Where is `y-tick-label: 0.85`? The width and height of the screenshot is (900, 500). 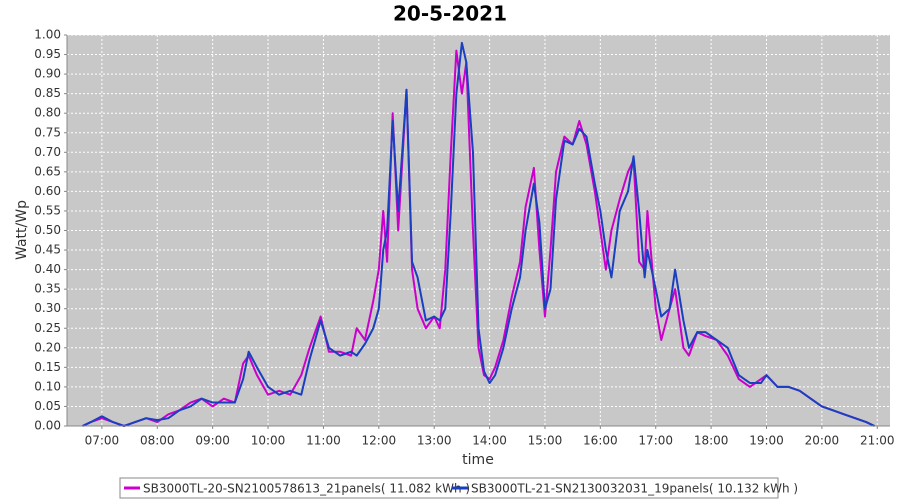 y-tick-label: 0.85 is located at coordinates (47, 93).